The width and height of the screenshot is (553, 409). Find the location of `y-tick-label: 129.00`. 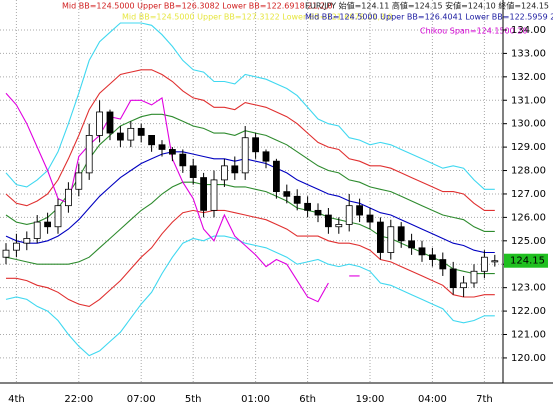

y-tick-label: 129.00 is located at coordinates (528, 147).